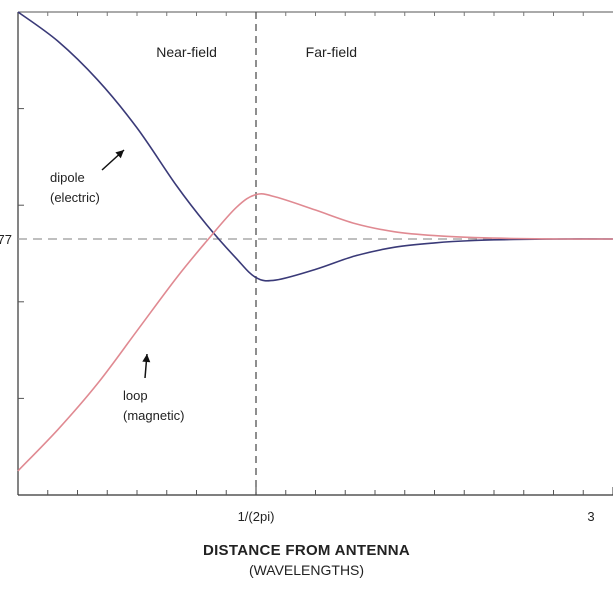 This screenshot has width=613, height=590. I want to click on dipole-annotation-line: dipole, so click(67, 177).